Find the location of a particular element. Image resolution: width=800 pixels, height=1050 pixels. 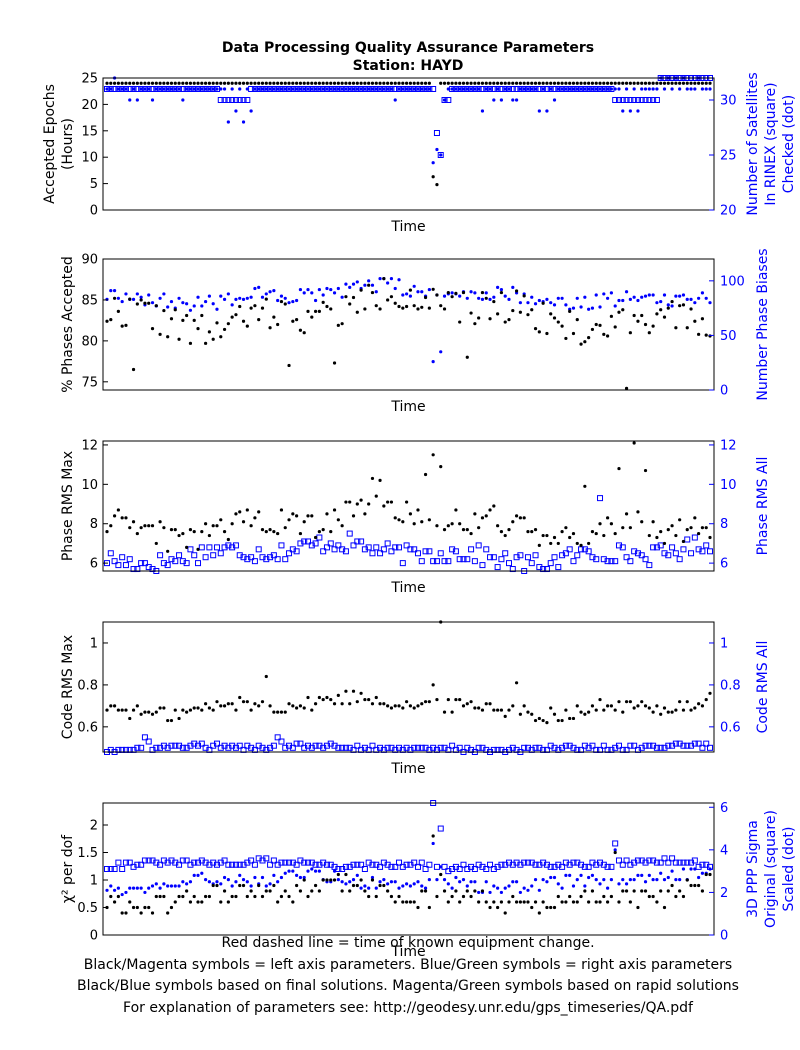

right-axis-label: Number Phase Biases is located at coordinates (763, 324).